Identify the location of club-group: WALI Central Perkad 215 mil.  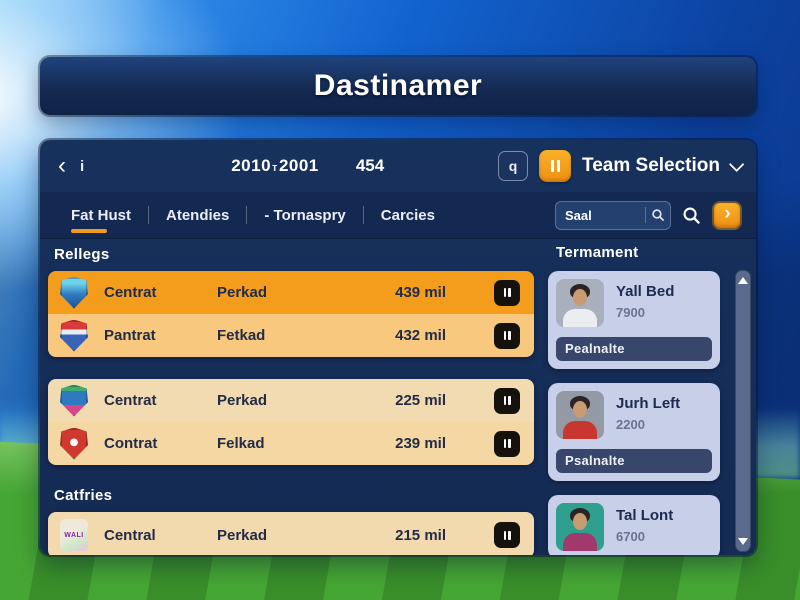
(291, 533).